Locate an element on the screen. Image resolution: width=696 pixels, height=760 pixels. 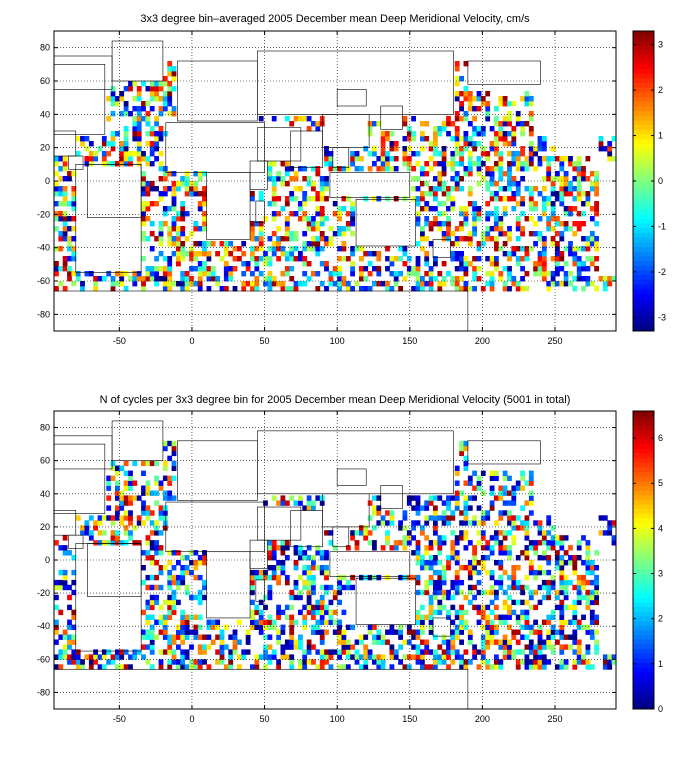
x-tick-label: 150 is located at coordinates (409, 341).